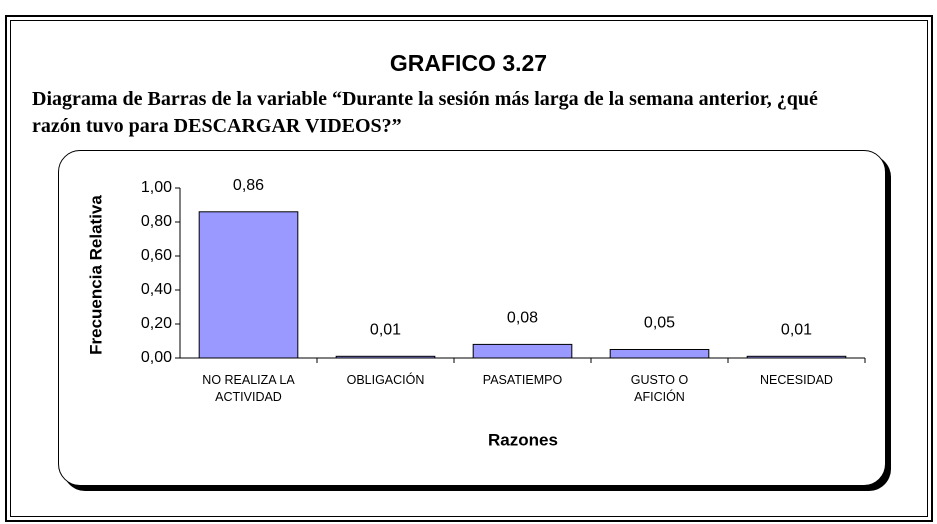 The height and width of the screenshot is (524, 937). I want to click on x-tick-label: NECESIDAD, so click(796, 380).